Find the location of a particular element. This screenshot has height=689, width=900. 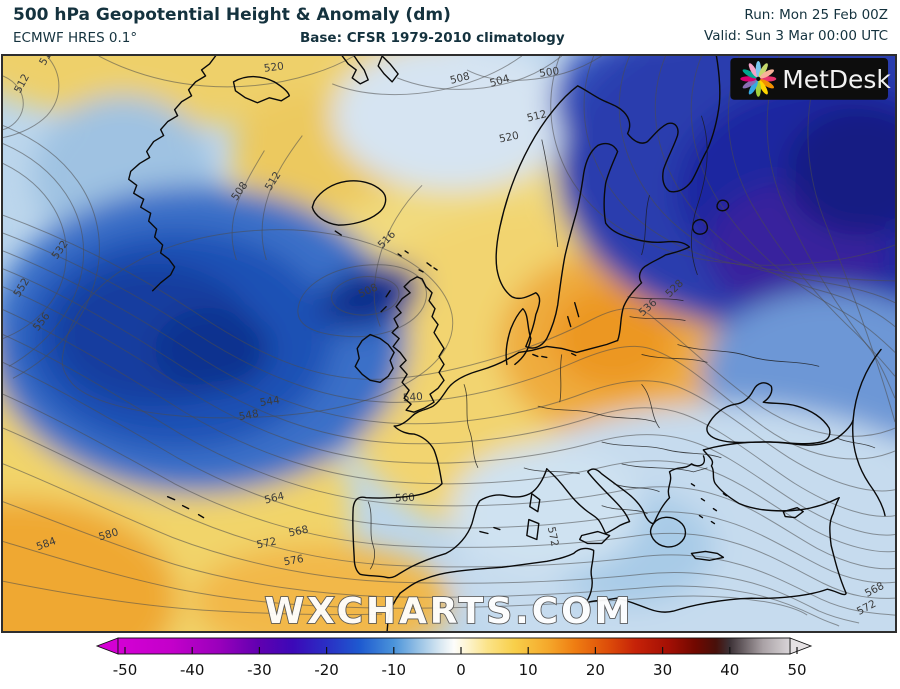

metdesk-logo: MetDesk is located at coordinates (810, 78).